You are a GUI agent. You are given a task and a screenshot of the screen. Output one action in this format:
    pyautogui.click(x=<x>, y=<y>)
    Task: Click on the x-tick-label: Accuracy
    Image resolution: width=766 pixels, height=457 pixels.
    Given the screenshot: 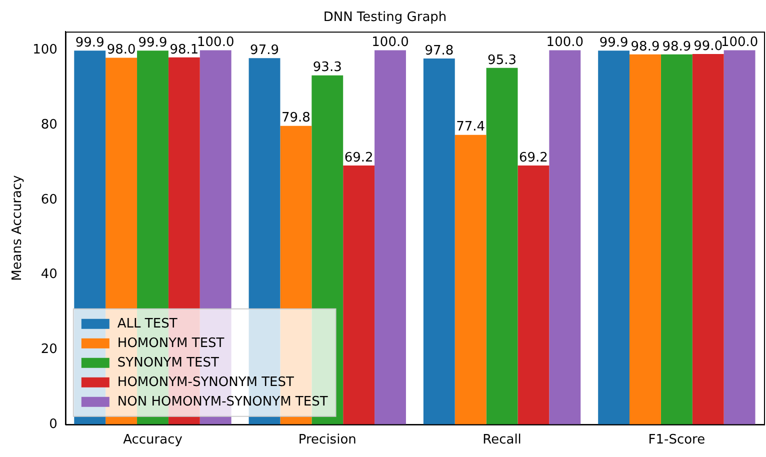 What is the action you would take?
    pyautogui.click(x=153, y=440)
    